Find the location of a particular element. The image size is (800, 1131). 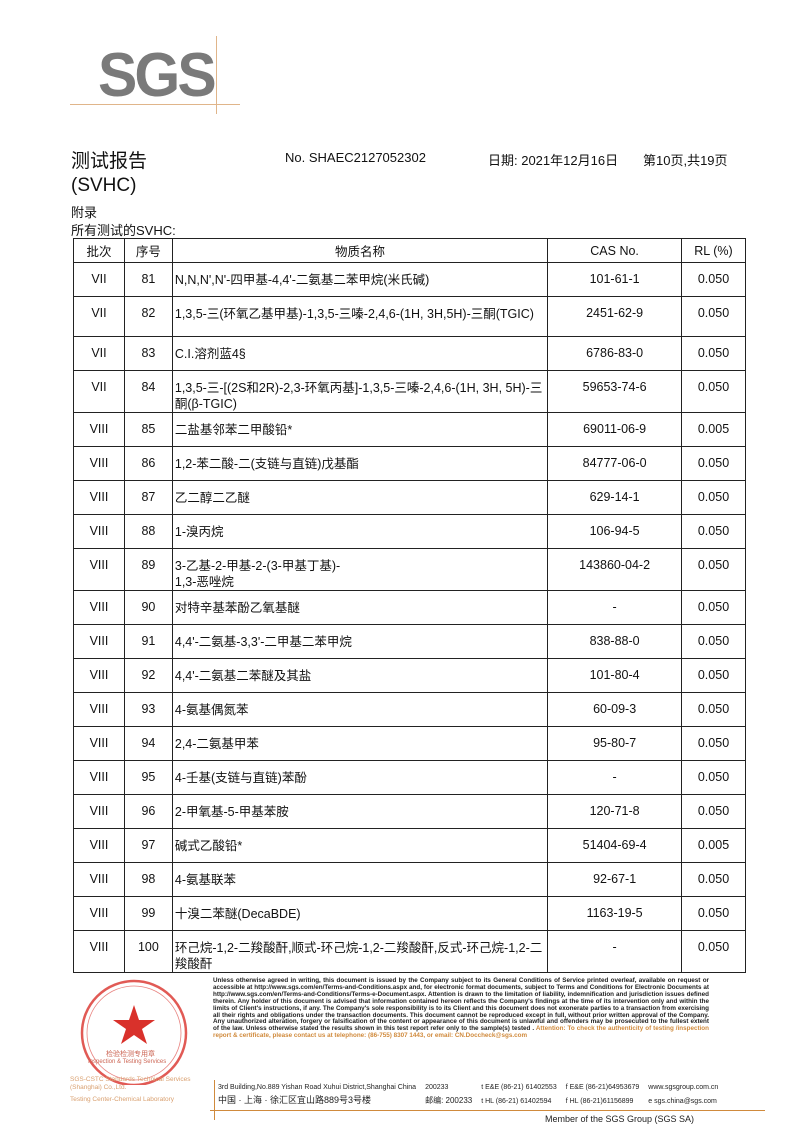

fax-ee: f E&E (86-21)64953679 is located at coordinates (602, 1087).